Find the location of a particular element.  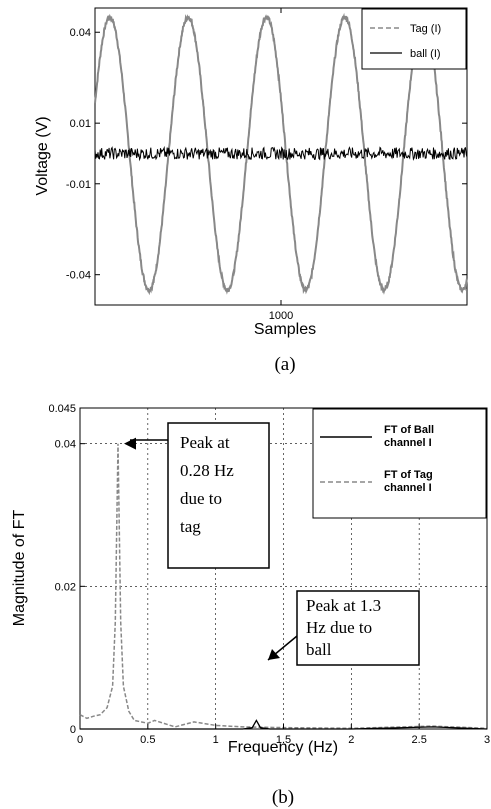

legend-label-tag: Tag (I) is located at coordinates (425, 29).